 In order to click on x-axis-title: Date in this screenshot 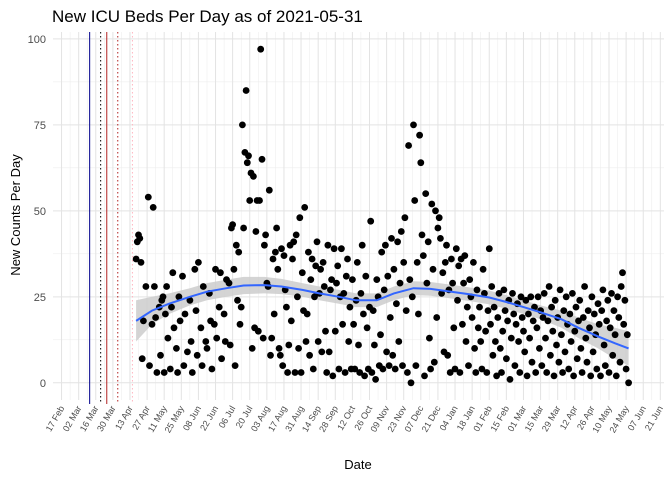, I will do `click(357, 464)`.